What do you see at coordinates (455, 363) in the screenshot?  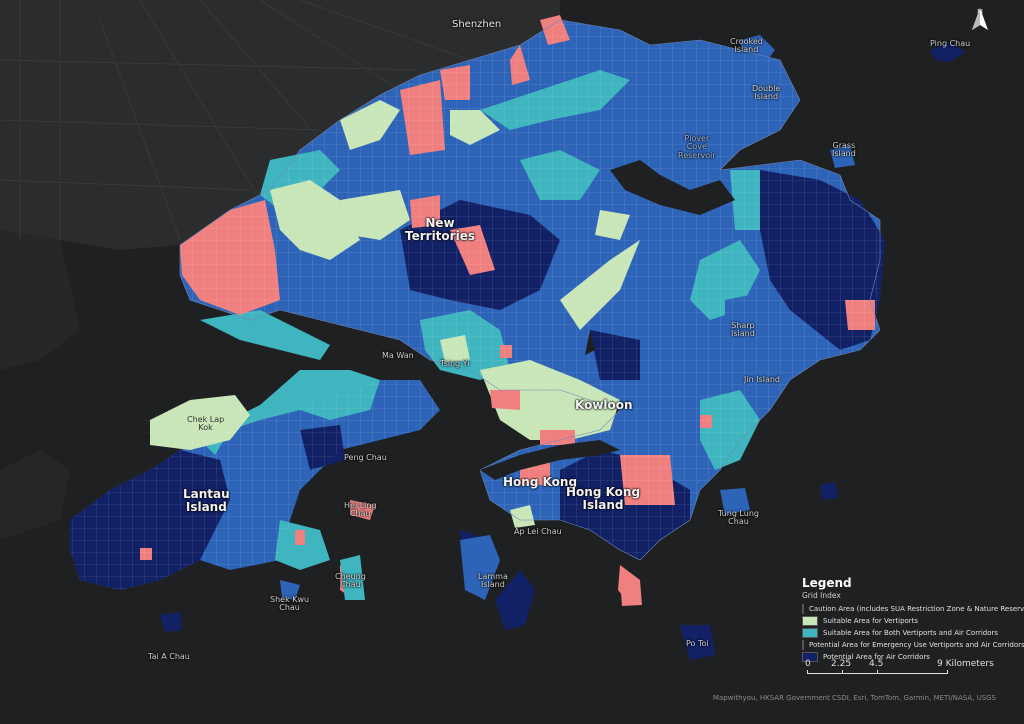 I see `label-tsing-yi: Tsing Yi` at bounding box center [455, 363].